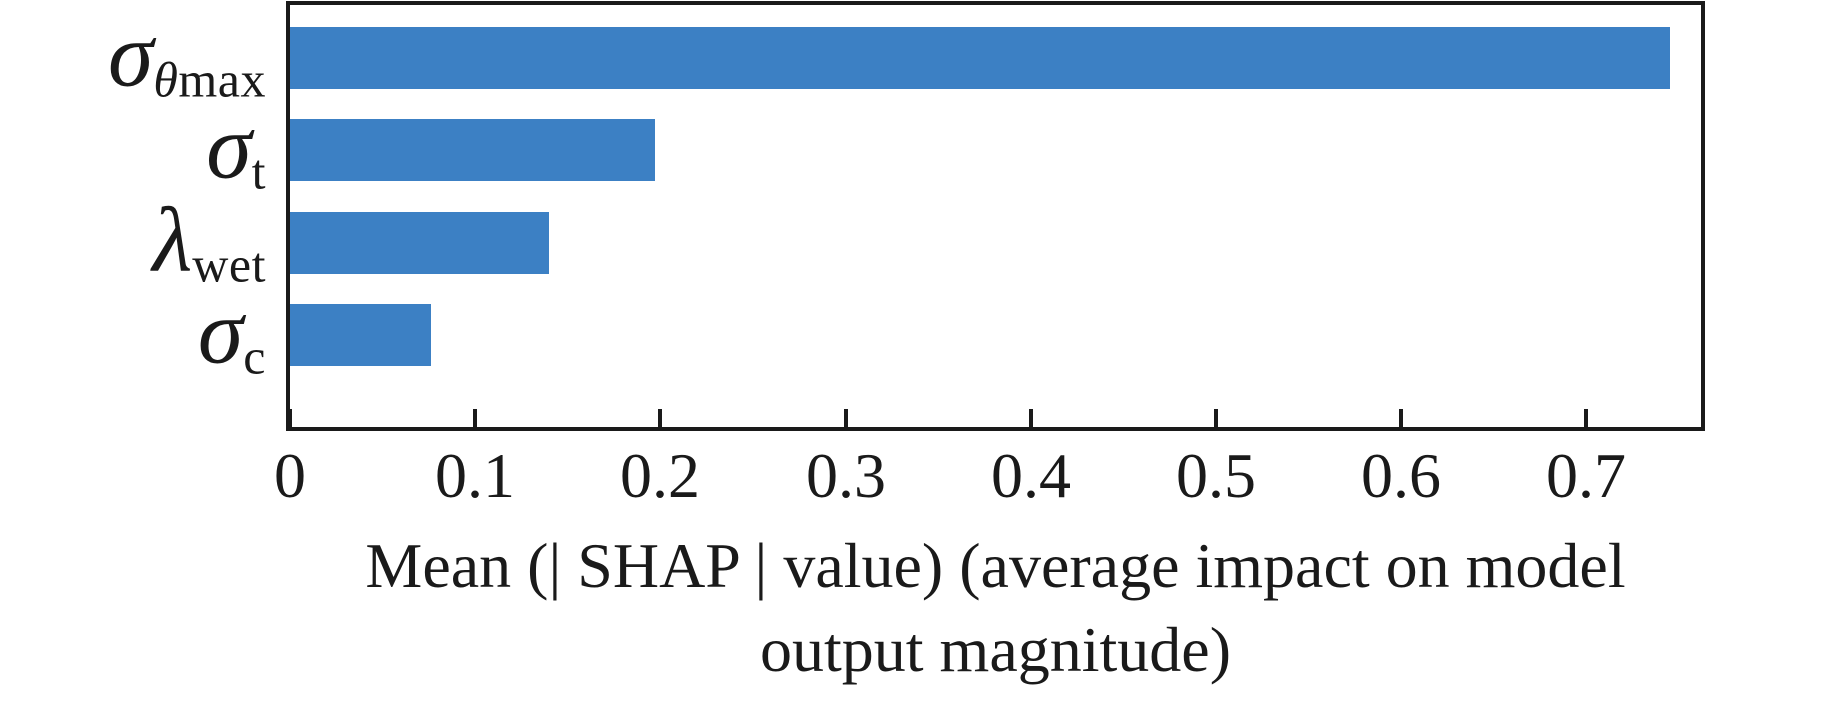 Image resolution: width=1843 pixels, height=705 pixels. Describe the element at coordinates (995, 649) in the screenshot. I see `x-axis-title-line2: output magnitude)` at that location.